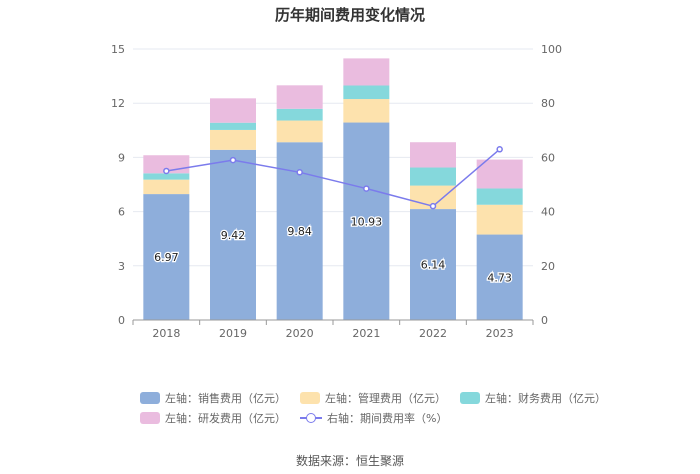 Image resolution: width=700 pixels, height=474 pixels. I want to click on right-tick-label: 0, so click(544, 320).